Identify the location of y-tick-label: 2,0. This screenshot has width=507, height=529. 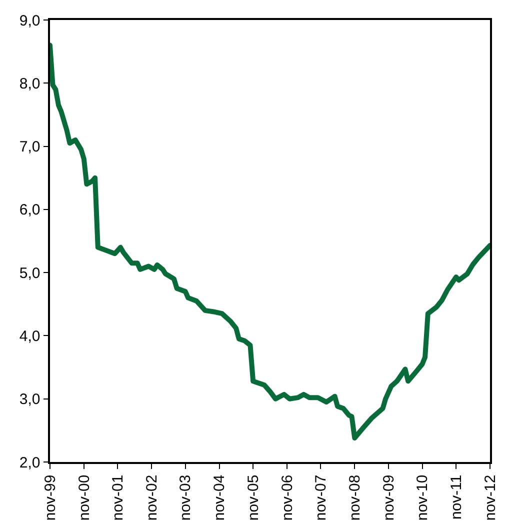
(29, 463).